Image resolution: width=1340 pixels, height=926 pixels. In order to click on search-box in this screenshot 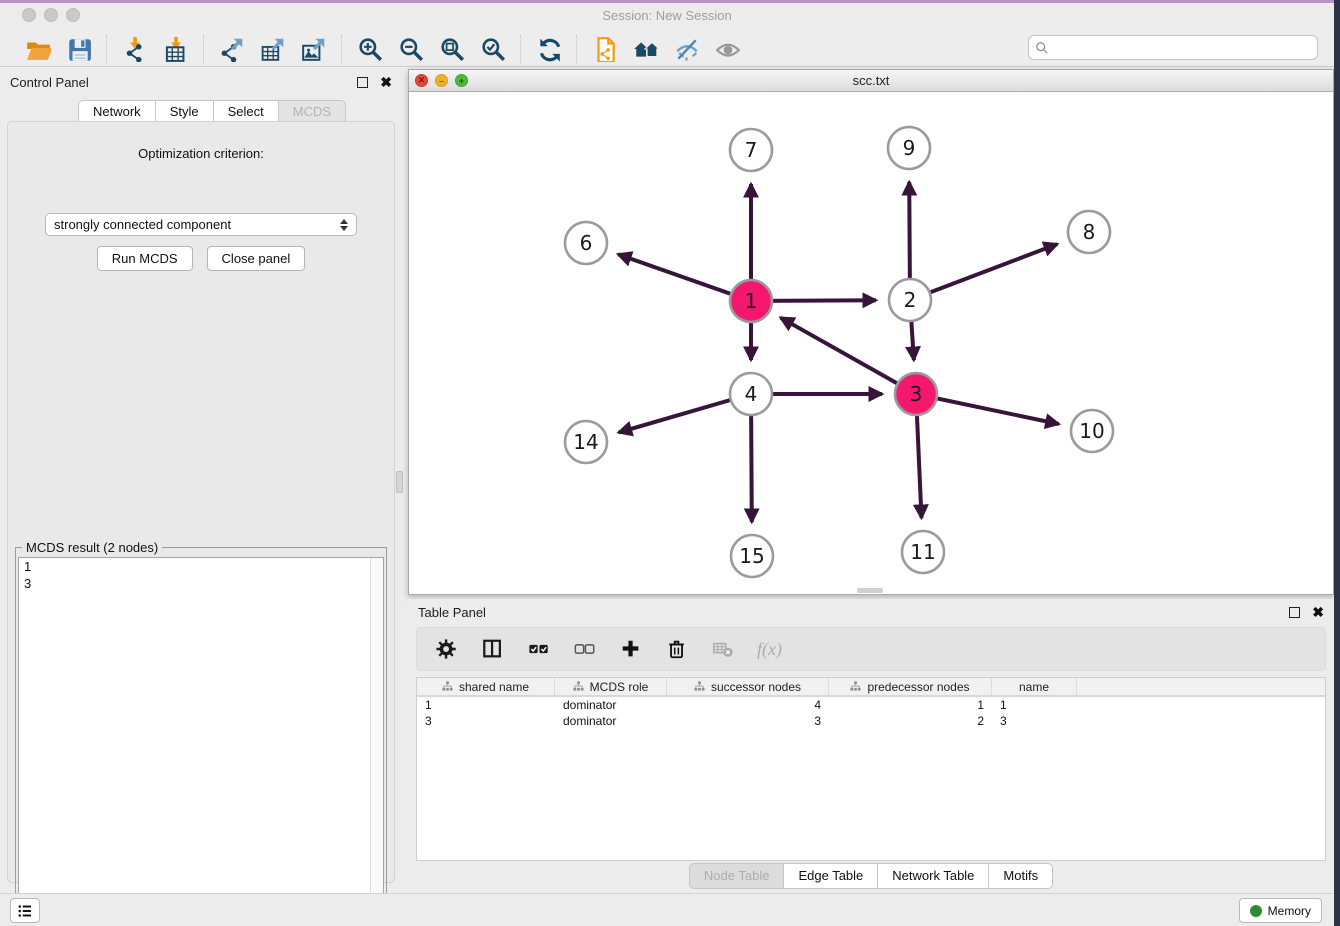, I will do `click(1173, 47)`.